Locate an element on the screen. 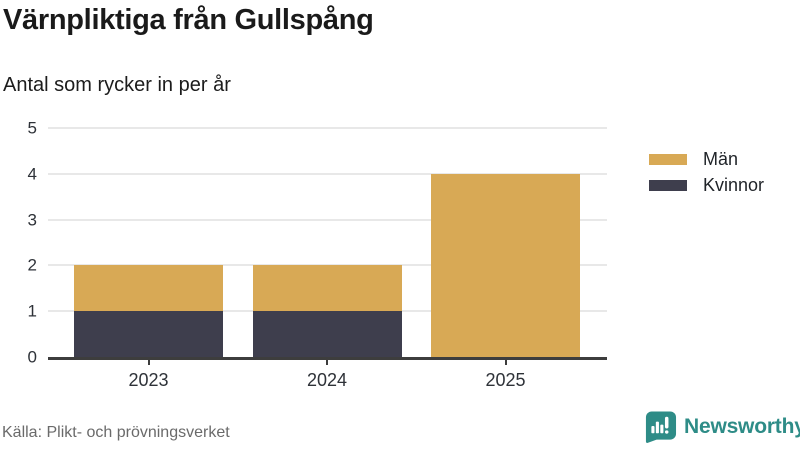 This screenshot has width=800, height=450. legend-label-kvinnor: Kvinnor is located at coordinates (734, 184).